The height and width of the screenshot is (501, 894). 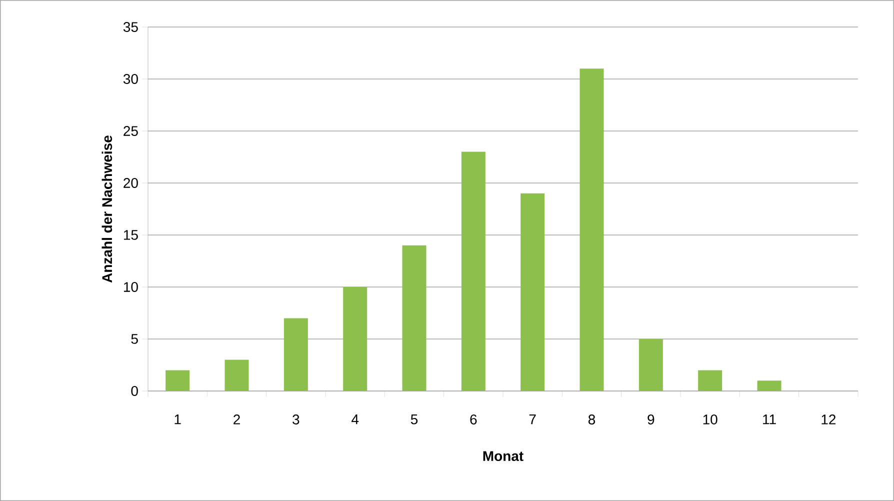 I want to click on y-tick-label: 0, so click(x=134, y=391).